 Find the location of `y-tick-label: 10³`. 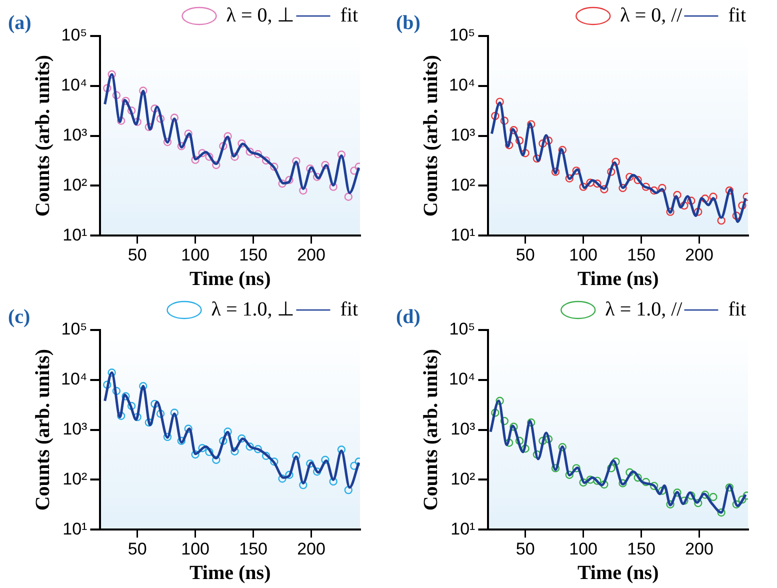

y-tick-label: 10³ is located at coordinates (75, 428).